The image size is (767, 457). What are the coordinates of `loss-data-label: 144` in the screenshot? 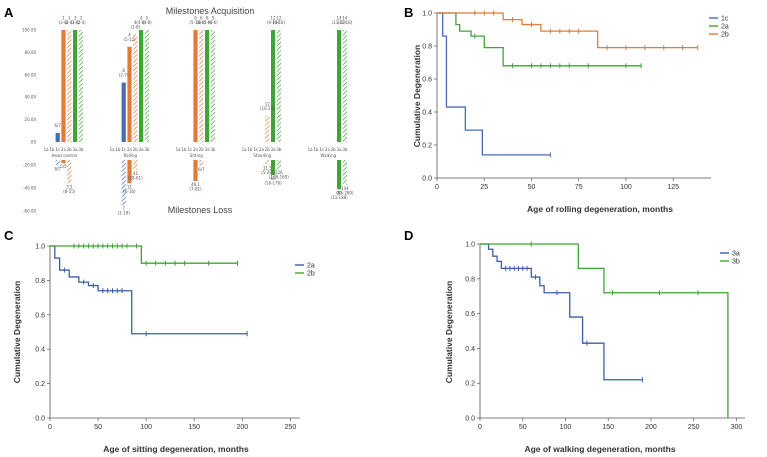 It's located at (345, 188).